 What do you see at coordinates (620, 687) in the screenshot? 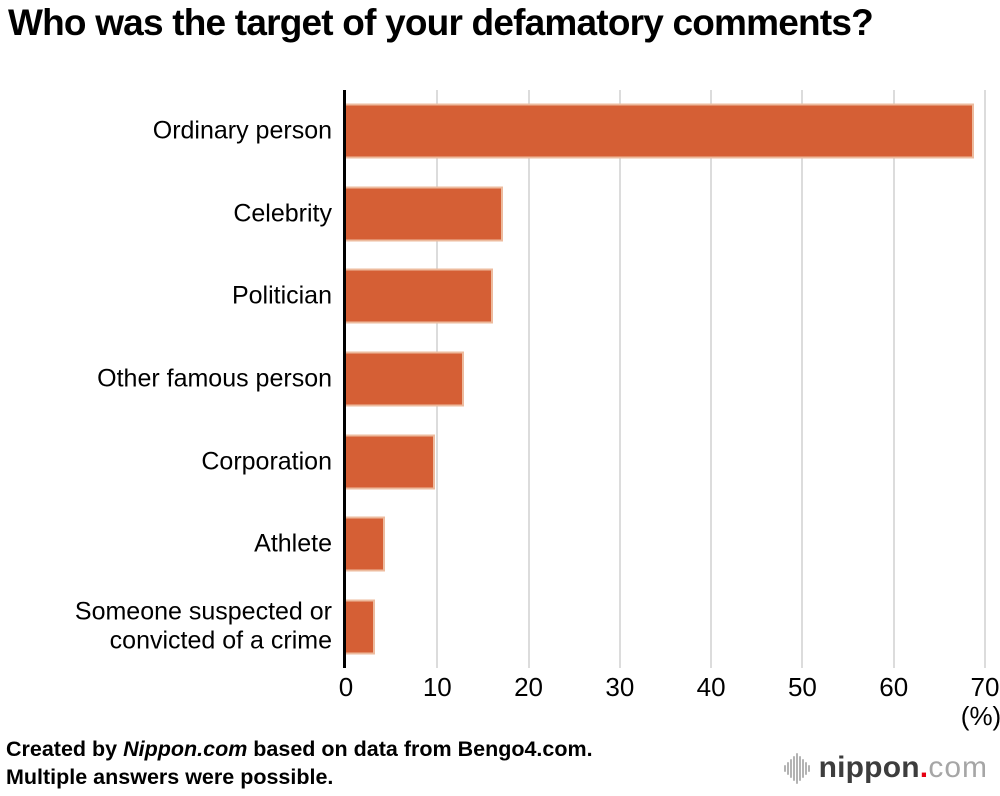
I see `x-tick-label-30: 30` at bounding box center [620, 687].